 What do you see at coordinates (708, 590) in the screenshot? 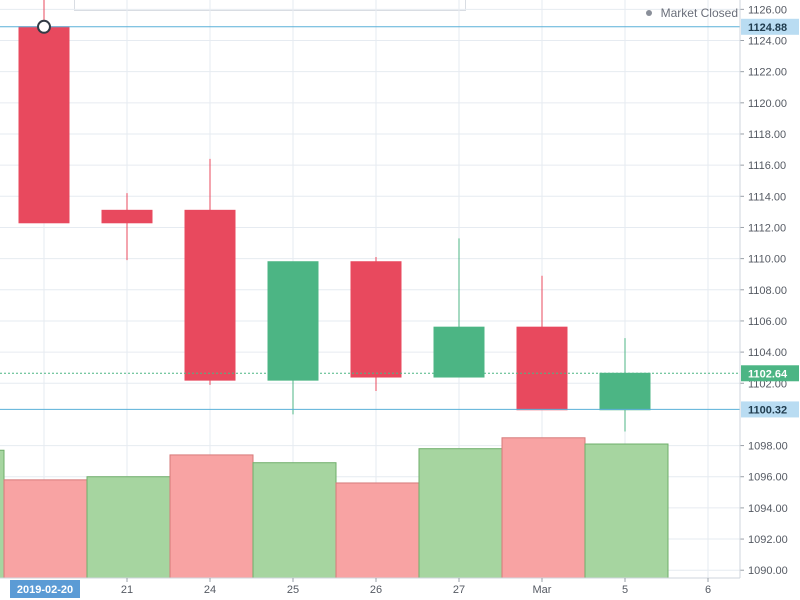
I see `x-tick-label: 6` at bounding box center [708, 590].